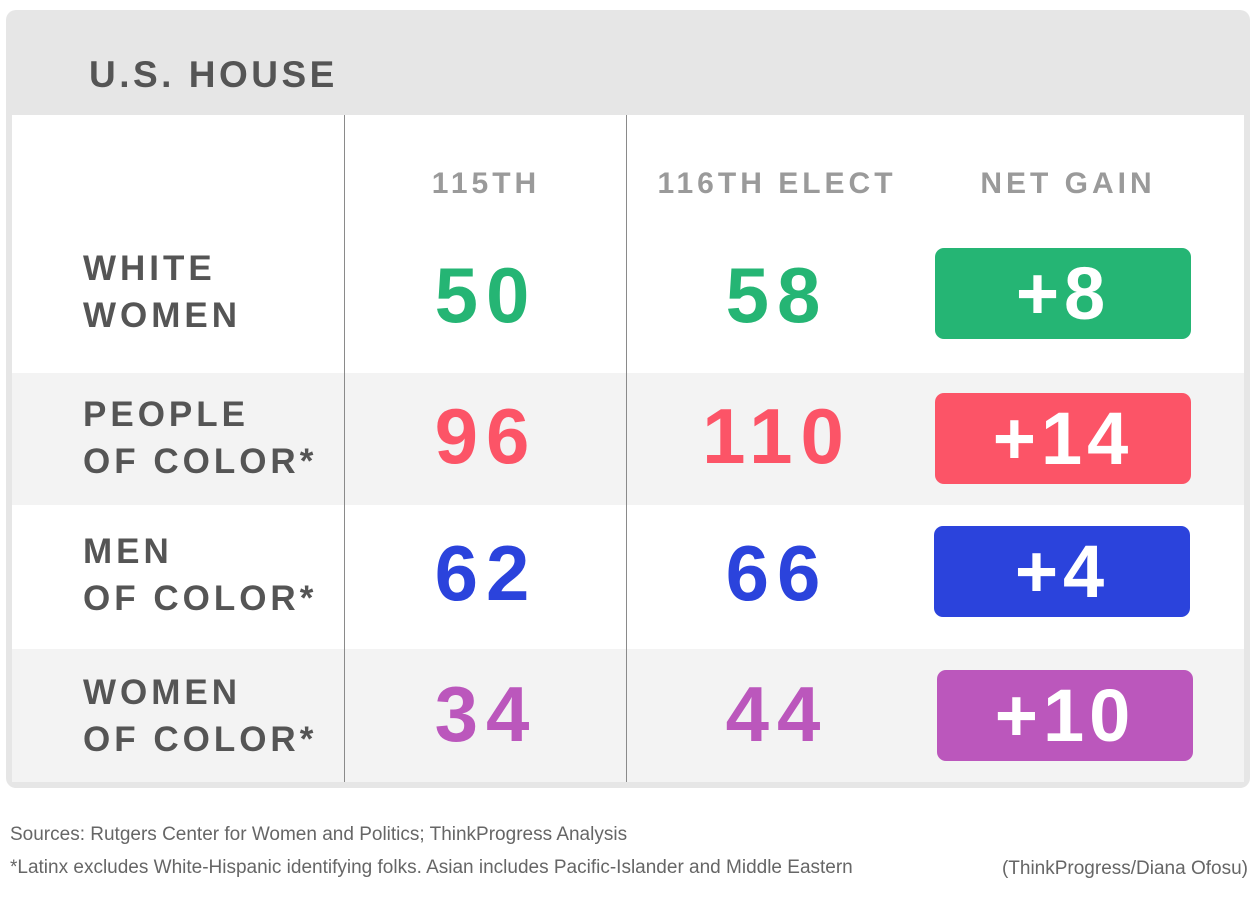 This screenshot has height=899, width=1260. What do you see at coordinates (486, 714) in the screenshot?
I see `value-115th-women-of-color: 34` at bounding box center [486, 714].